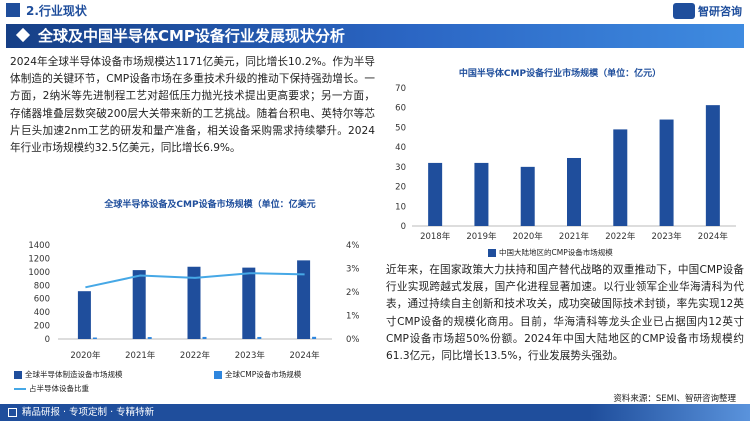  I want to click on section-title: 2.行业现状, so click(56, 11).